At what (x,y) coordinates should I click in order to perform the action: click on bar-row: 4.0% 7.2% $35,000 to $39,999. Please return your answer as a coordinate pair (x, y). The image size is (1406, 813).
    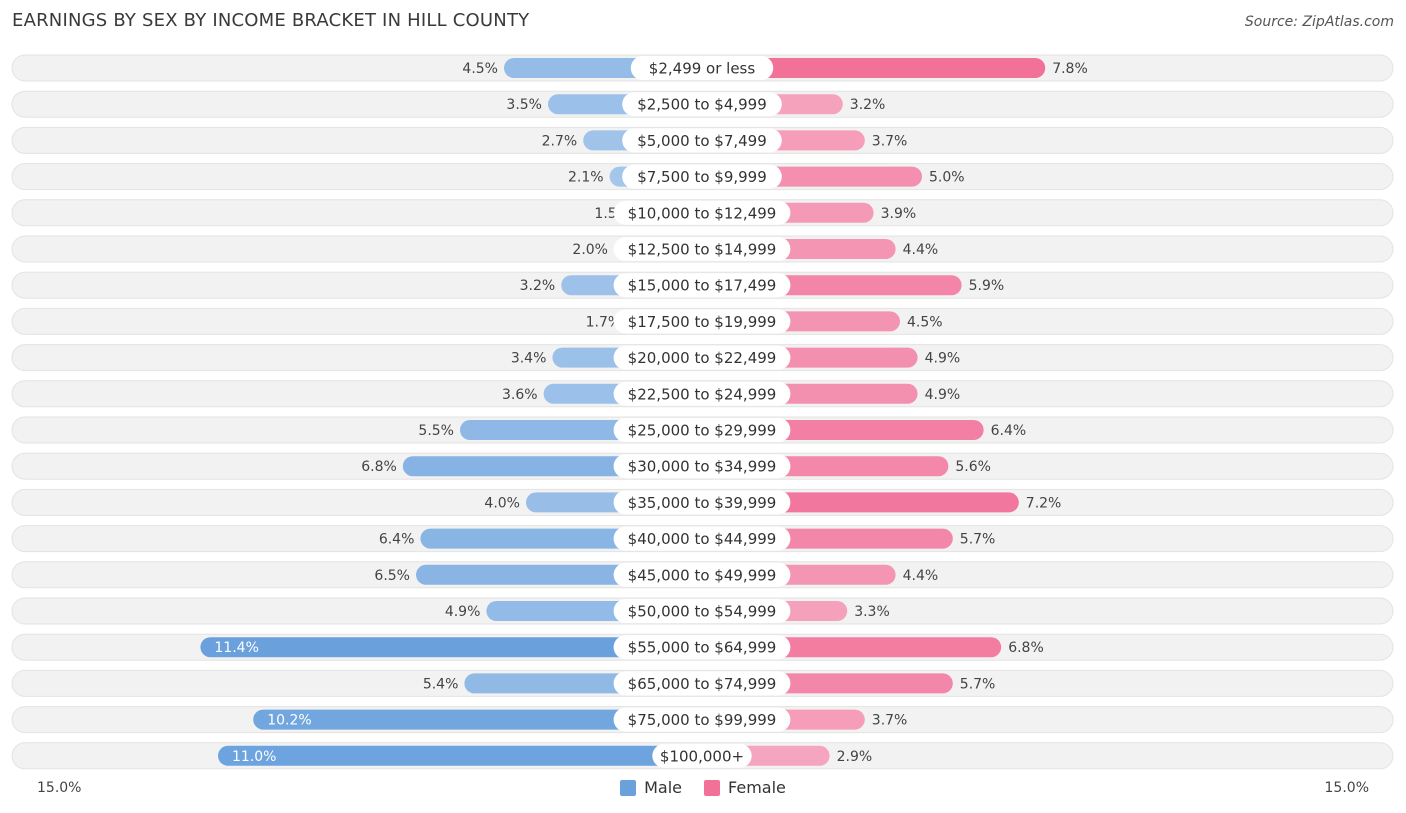
    Looking at the image, I should click on (702, 502).